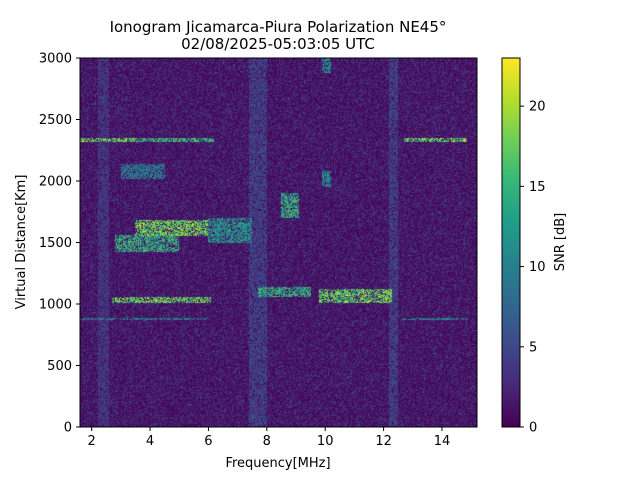 The image size is (640, 480). What do you see at coordinates (537, 187) in the screenshot?
I see `colorbar-tick-label: 15` at bounding box center [537, 187].